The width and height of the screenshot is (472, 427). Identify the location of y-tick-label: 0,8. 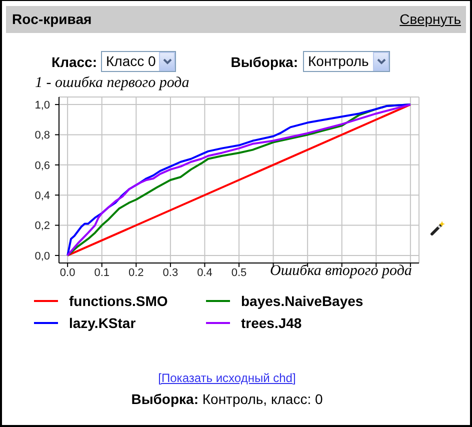
(42, 136).